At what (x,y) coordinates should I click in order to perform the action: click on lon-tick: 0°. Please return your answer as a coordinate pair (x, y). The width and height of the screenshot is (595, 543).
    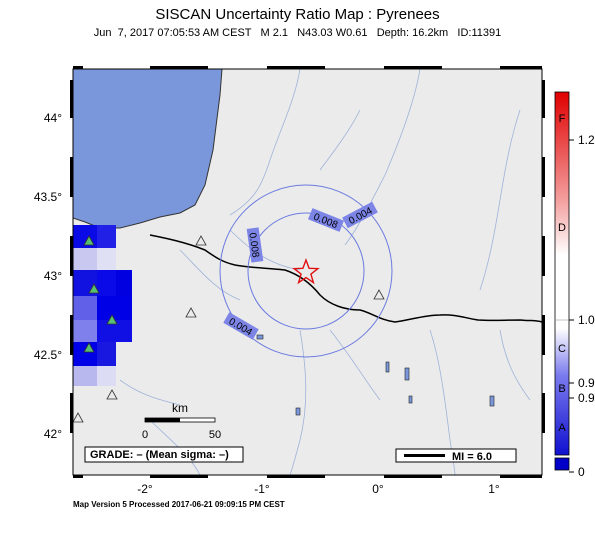
    Looking at the image, I should click on (378, 489).